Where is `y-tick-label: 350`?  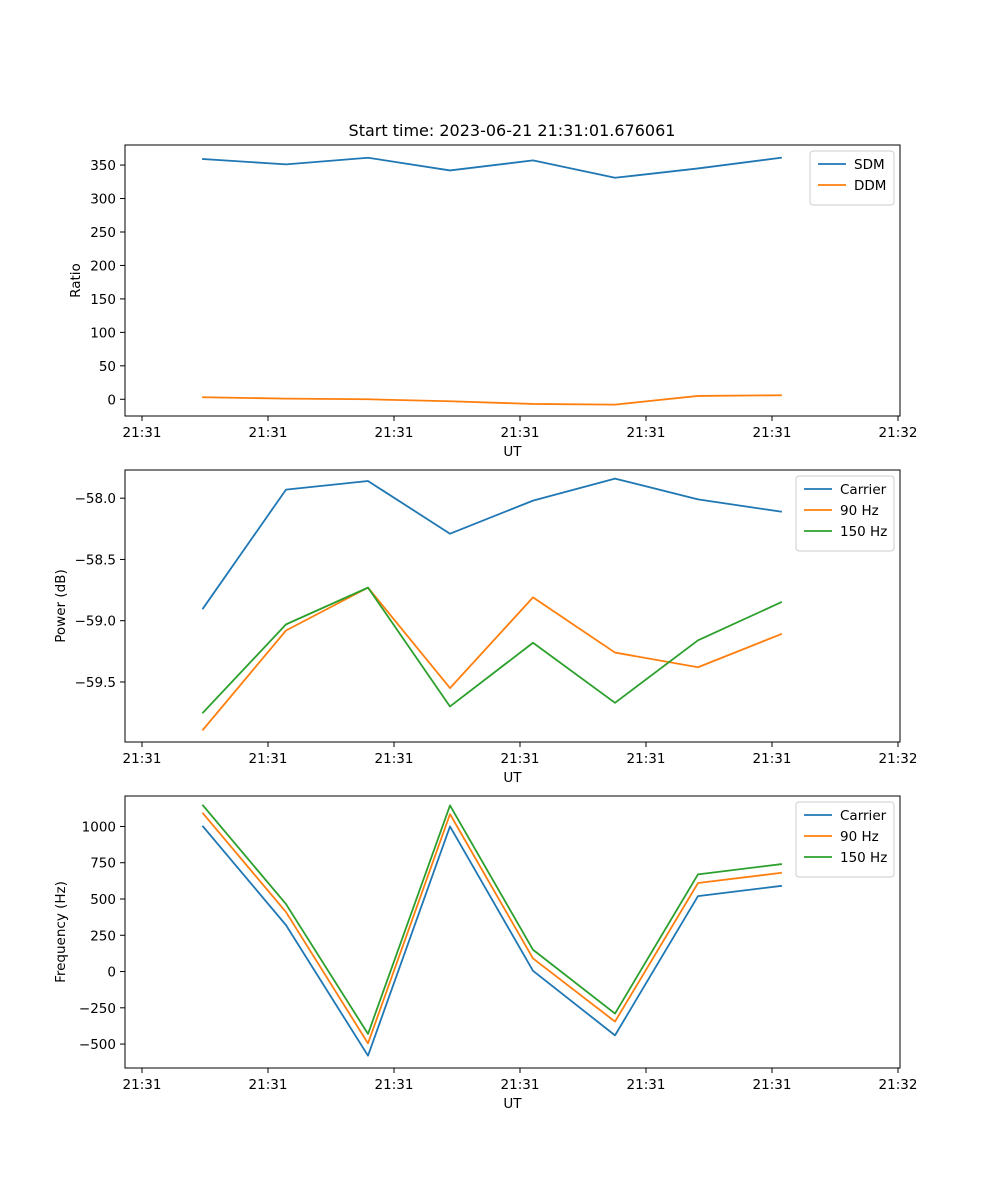 y-tick-label: 350 is located at coordinates (103, 166).